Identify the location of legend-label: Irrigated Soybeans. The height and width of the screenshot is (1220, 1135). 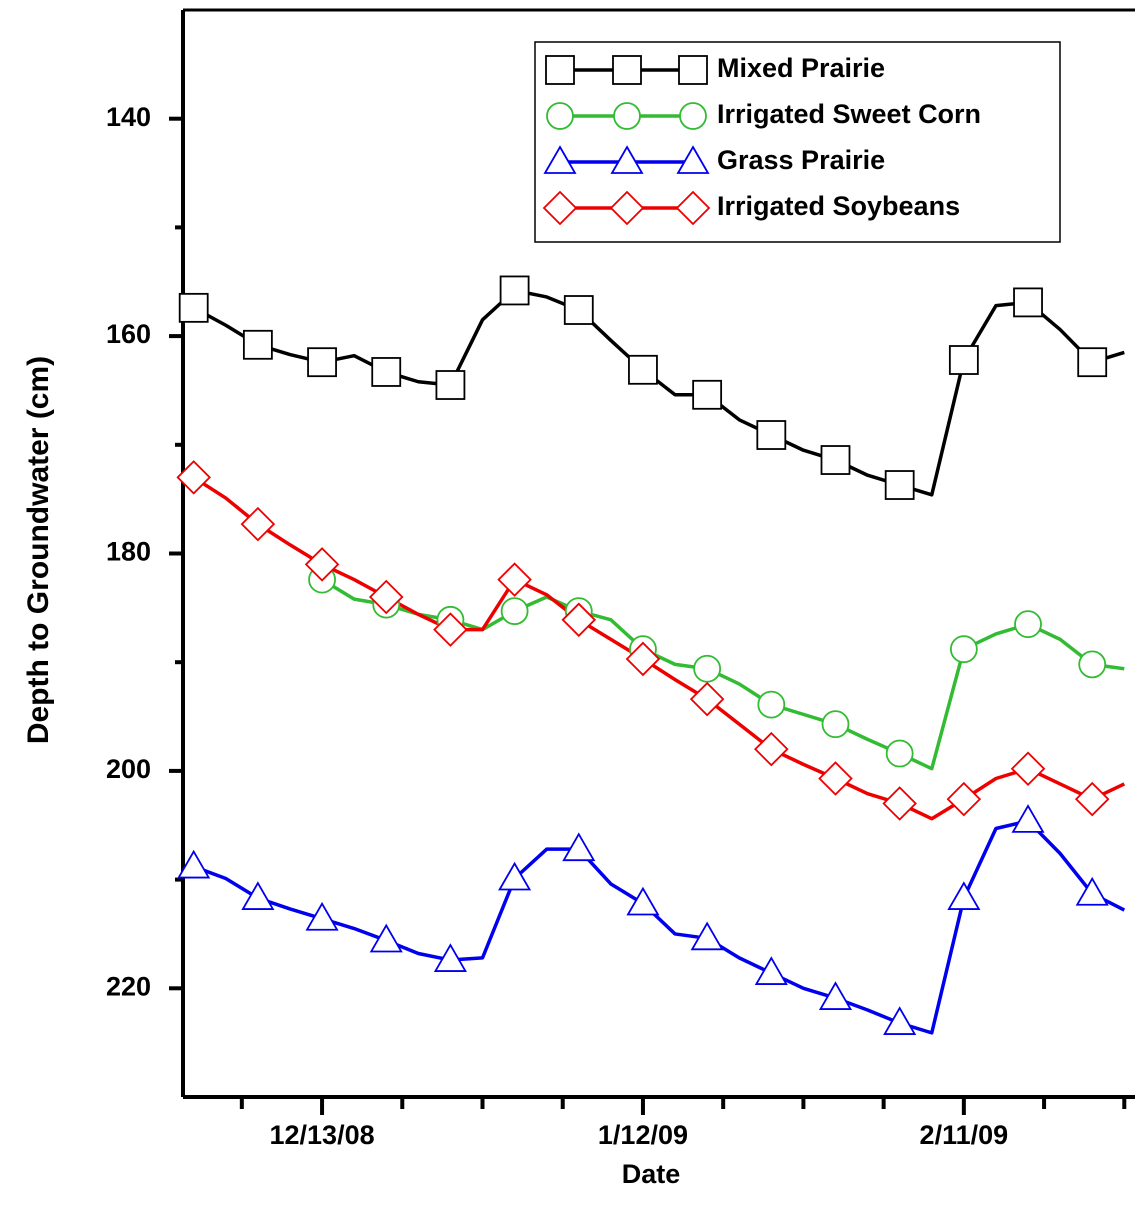
(838, 206).